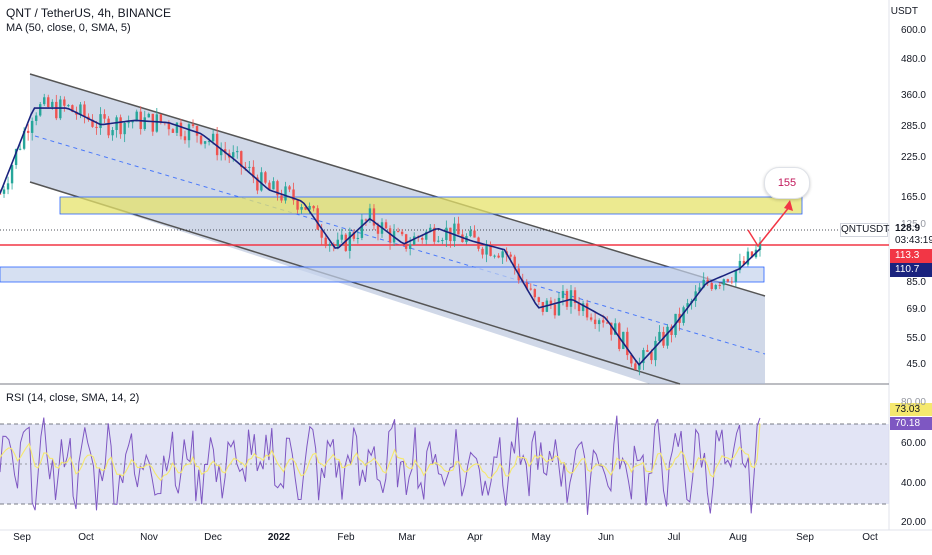 The width and height of the screenshot is (932, 555). I want to click on support-zone, so click(382, 274).